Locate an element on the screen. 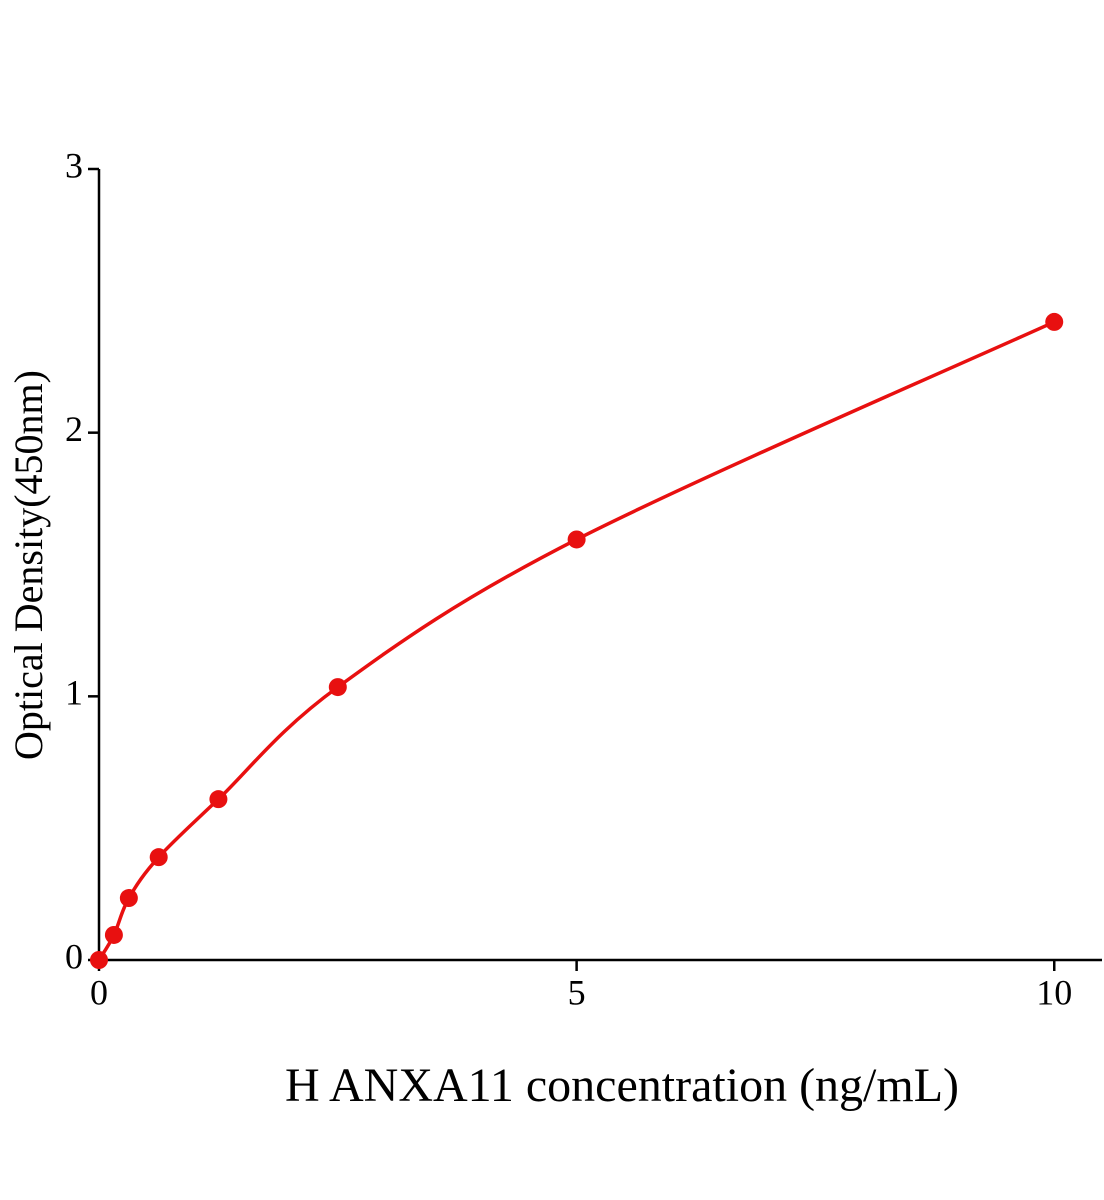 This screenshot has width=1104, height=1200. x-tick-label: 10 is located at coordinates (1054, 992).